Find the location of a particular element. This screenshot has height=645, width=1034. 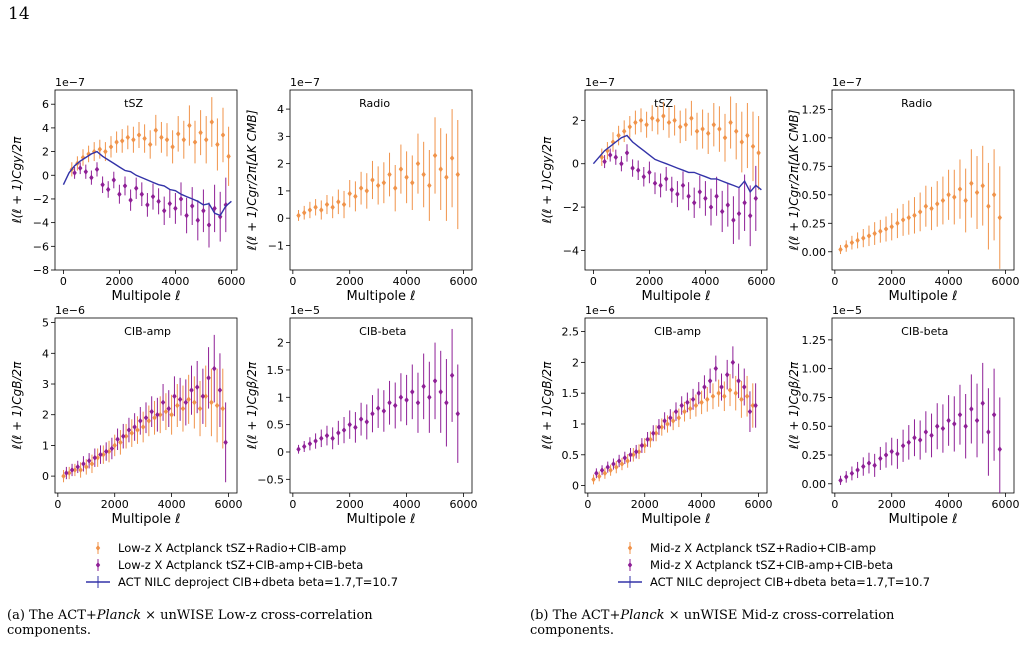

axis-offset-label: 1e−6 is located at coordinates (70, 310).